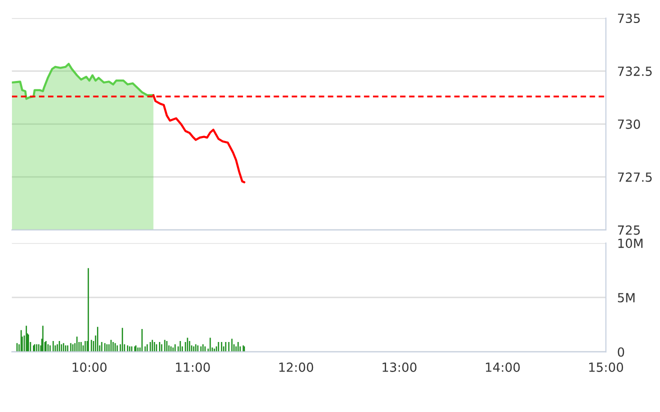 The height and width of the screenshot is (412, 660). Describe the element at coordinates (193, 367) in the screenshot. I see `x-tick-label: 11:00` at that location.